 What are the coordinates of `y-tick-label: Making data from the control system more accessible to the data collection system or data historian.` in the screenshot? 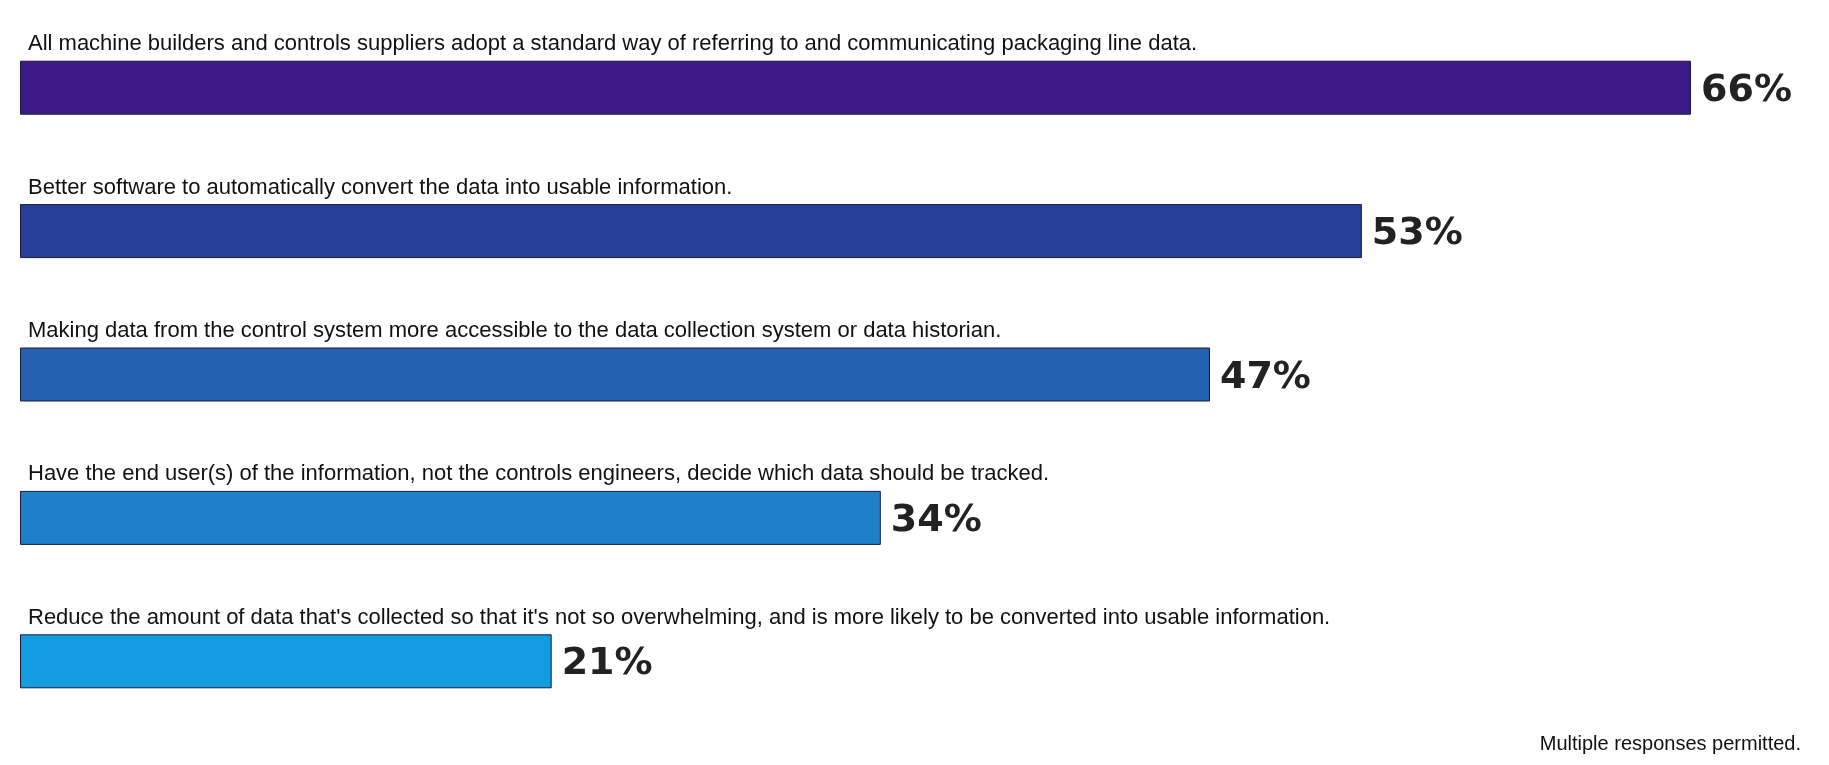 It's located at (515, 329).